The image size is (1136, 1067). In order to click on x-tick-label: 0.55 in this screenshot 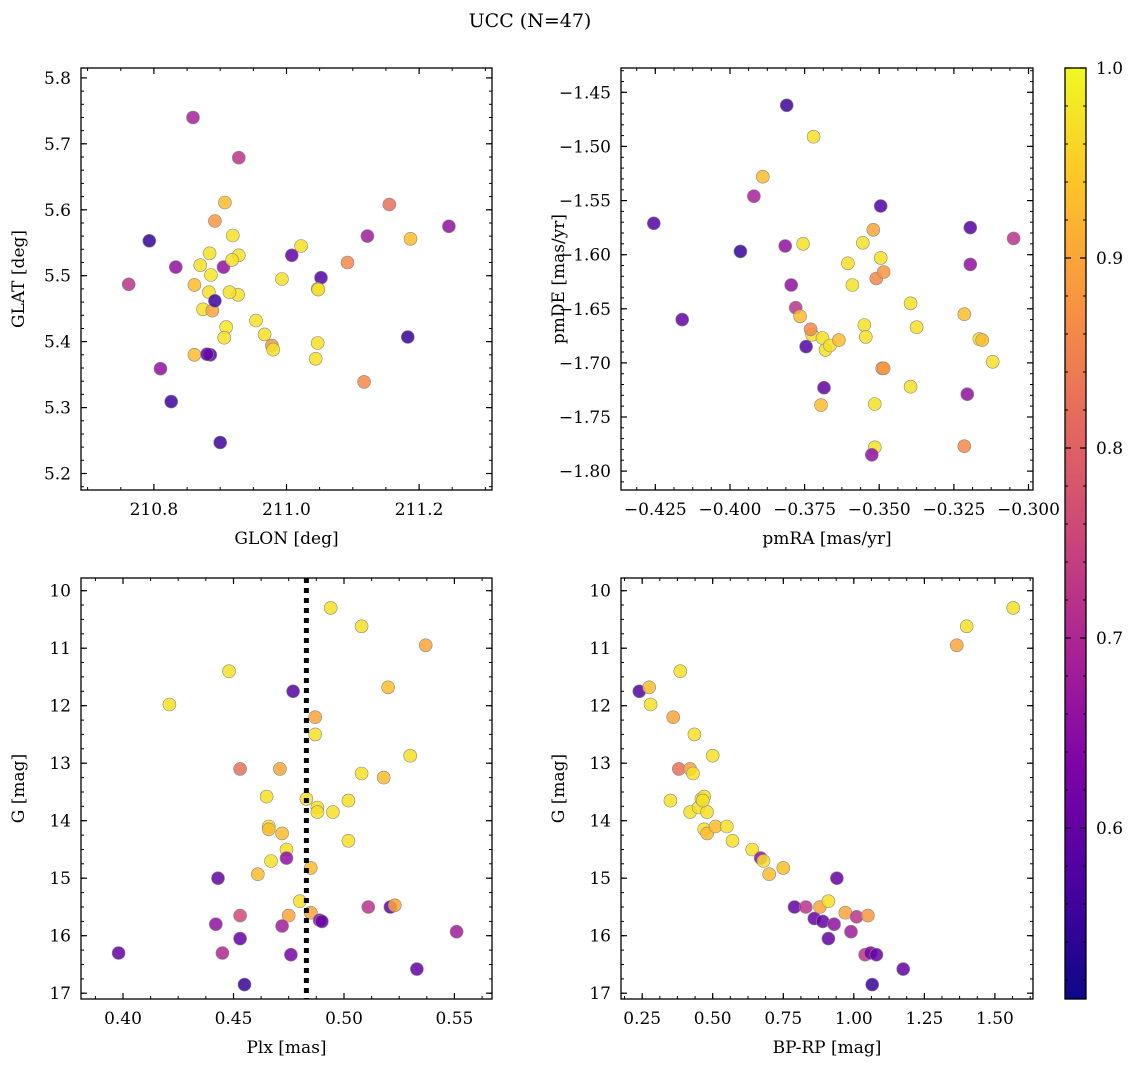, I will do `click(454, 1019)`.